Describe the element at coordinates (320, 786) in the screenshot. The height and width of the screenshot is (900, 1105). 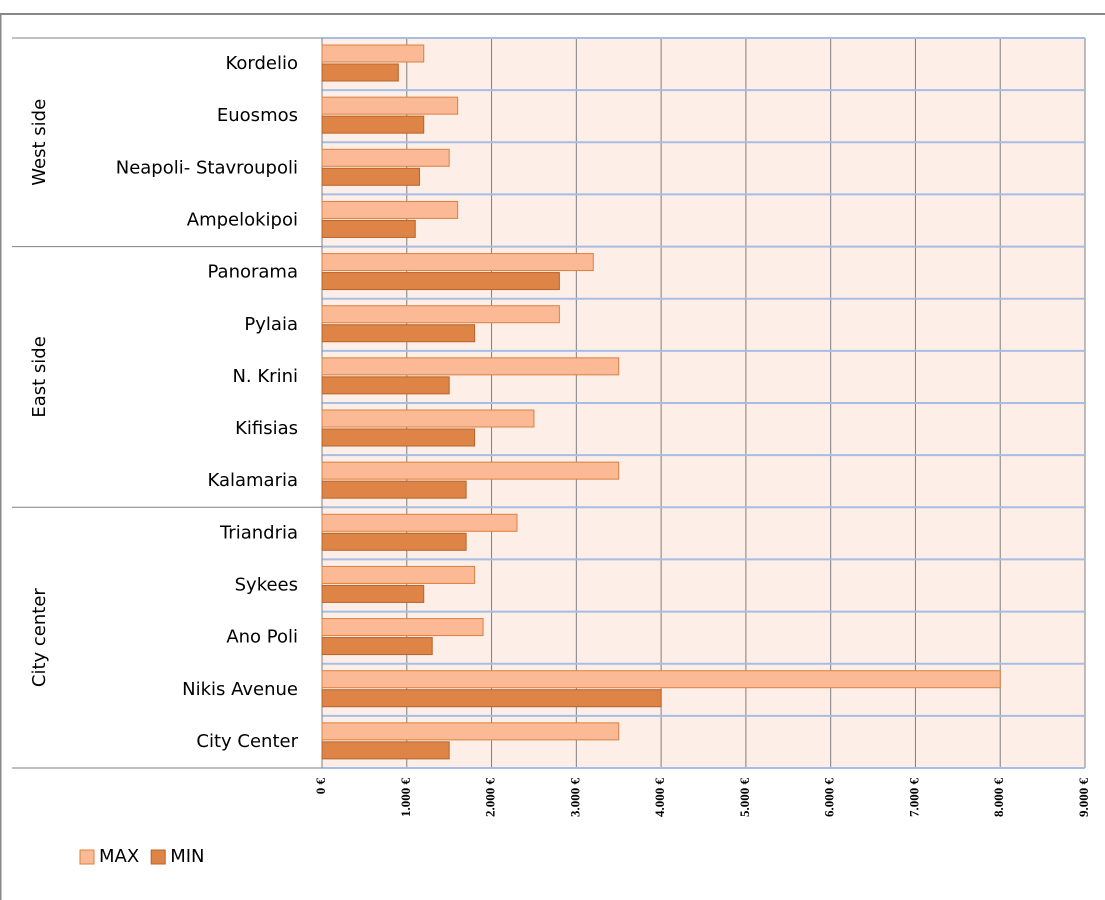
I see `x-tick-label: 0 €` at that location.